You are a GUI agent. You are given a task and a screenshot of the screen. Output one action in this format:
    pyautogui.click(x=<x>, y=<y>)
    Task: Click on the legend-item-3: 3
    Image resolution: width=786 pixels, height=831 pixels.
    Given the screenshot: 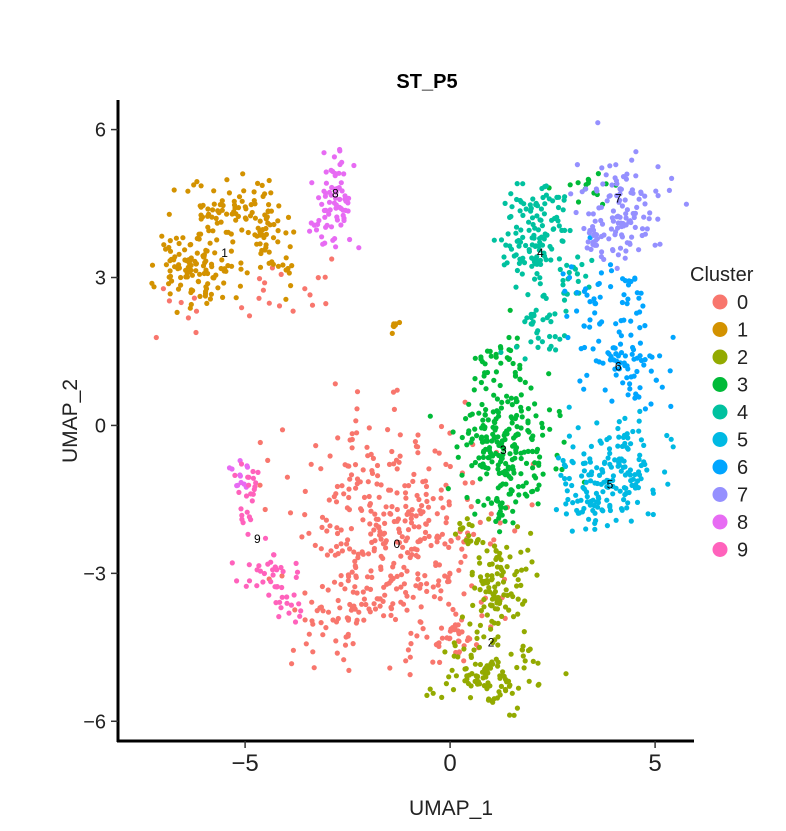 What is the action you would take?
    pyautogui.click(x=730, y=386)
    